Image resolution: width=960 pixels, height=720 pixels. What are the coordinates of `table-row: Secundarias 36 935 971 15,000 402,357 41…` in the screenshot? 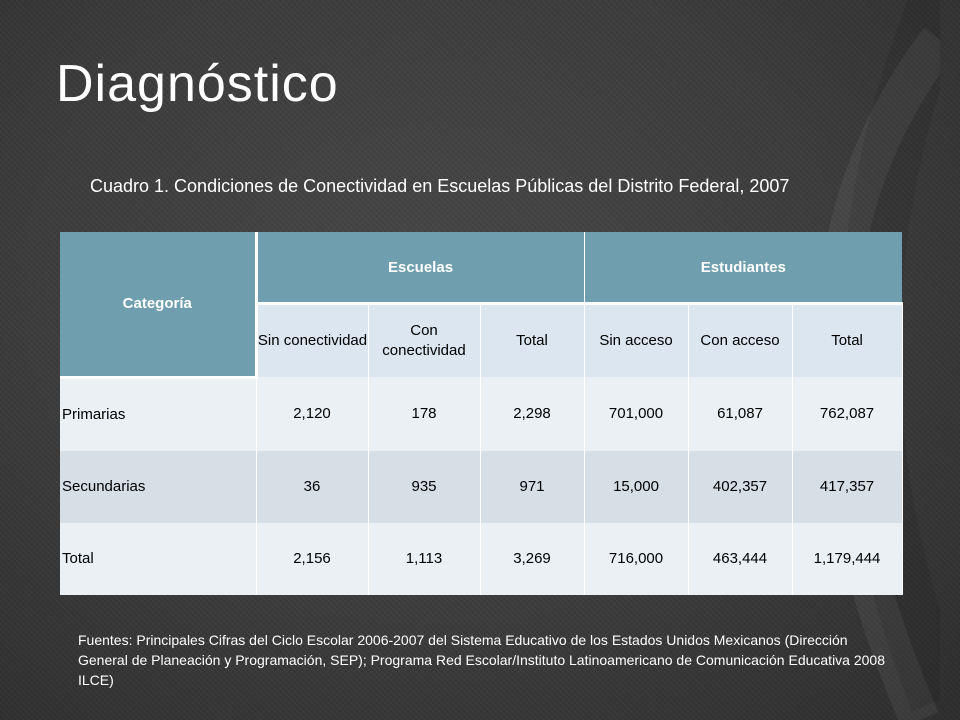 It's located at (481, 486).